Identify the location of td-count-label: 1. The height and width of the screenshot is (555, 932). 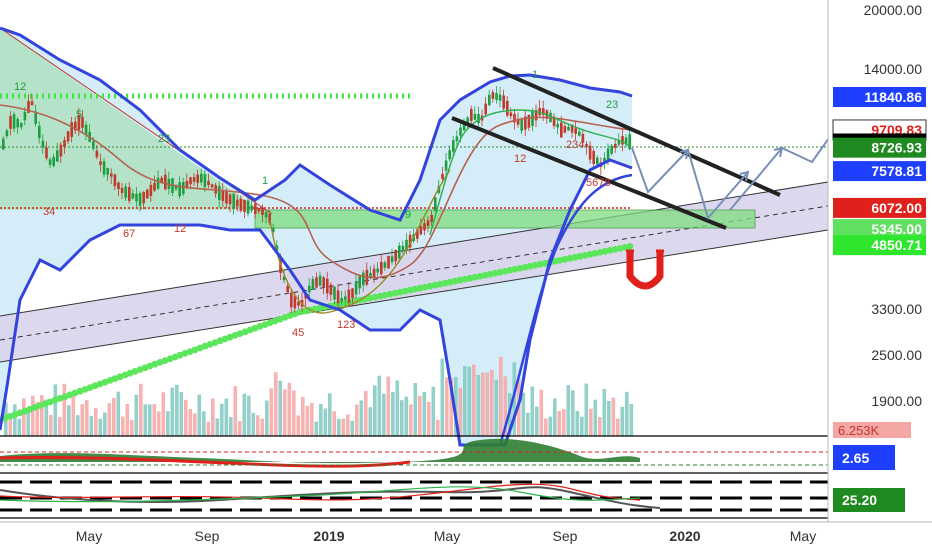
(265, 181).